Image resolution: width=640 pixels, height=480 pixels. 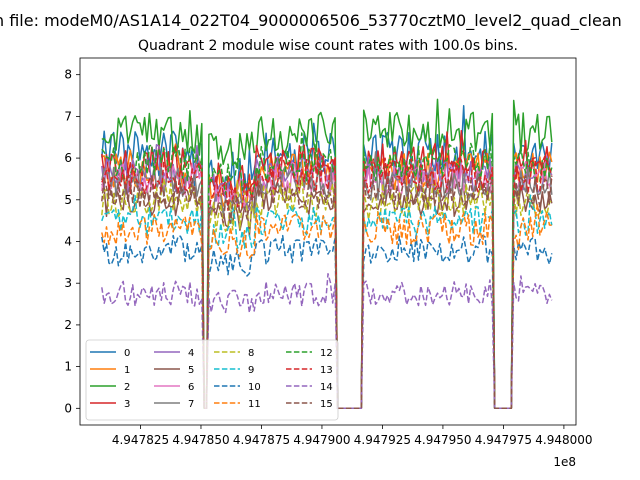 I want to click on legend-label-4: 4, so click(x=191, y=353).